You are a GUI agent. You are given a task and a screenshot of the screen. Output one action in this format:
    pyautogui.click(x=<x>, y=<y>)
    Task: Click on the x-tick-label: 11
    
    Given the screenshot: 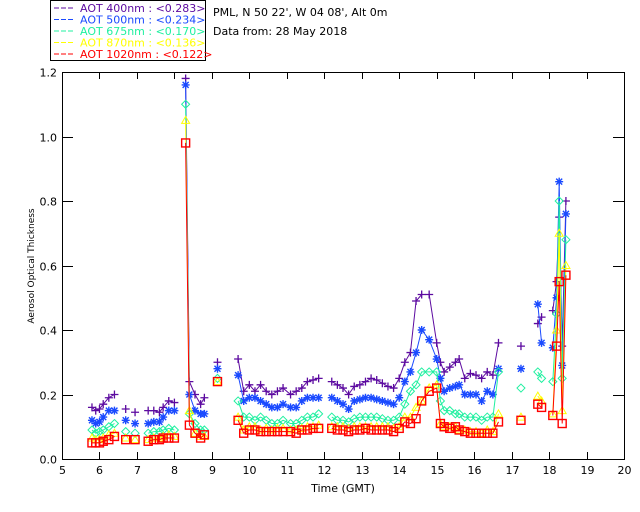 What is the action you would take?
    pyautogui.click(x=288, y=470)
    